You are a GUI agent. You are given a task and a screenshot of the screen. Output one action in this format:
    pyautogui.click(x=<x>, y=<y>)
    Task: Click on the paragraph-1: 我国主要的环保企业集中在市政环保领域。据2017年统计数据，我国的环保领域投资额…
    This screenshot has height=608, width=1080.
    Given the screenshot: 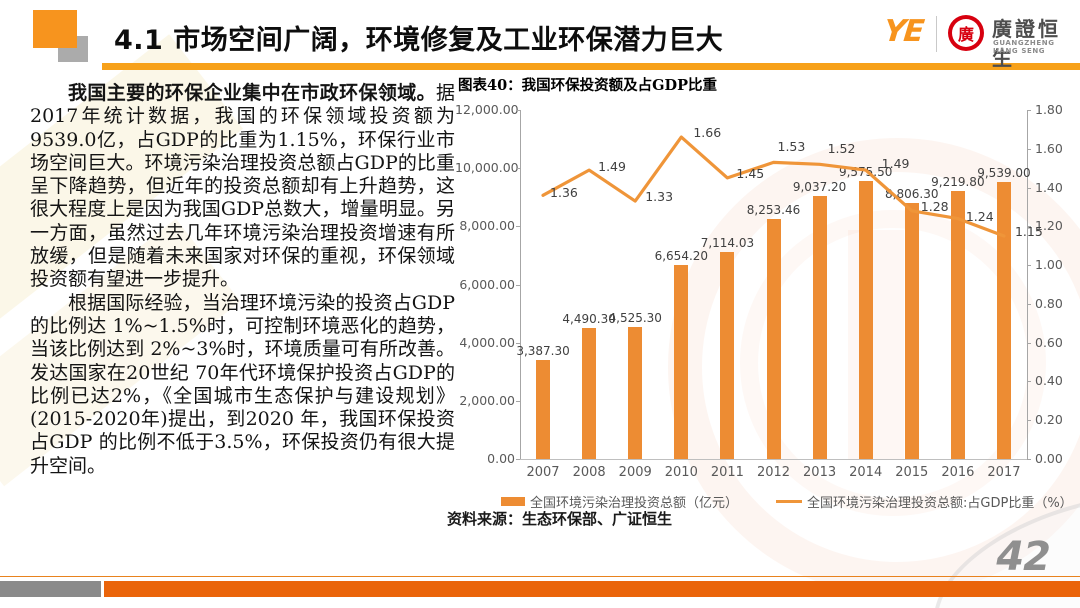 What is the action you would take?
    pyautogui.click(x=242, y=187)
    